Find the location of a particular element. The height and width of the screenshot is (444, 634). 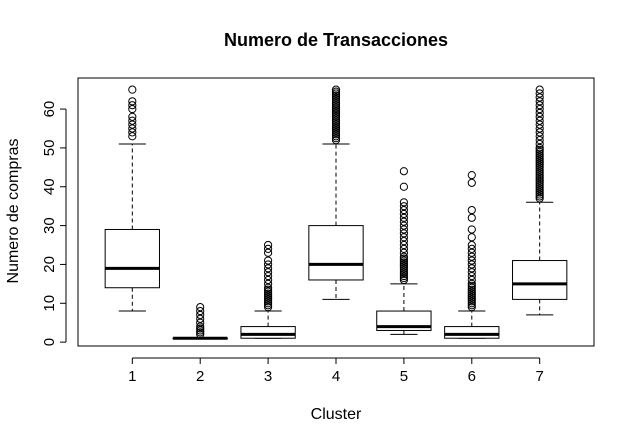

x-axis-label: Cluster is located at coordinates (336, 414).